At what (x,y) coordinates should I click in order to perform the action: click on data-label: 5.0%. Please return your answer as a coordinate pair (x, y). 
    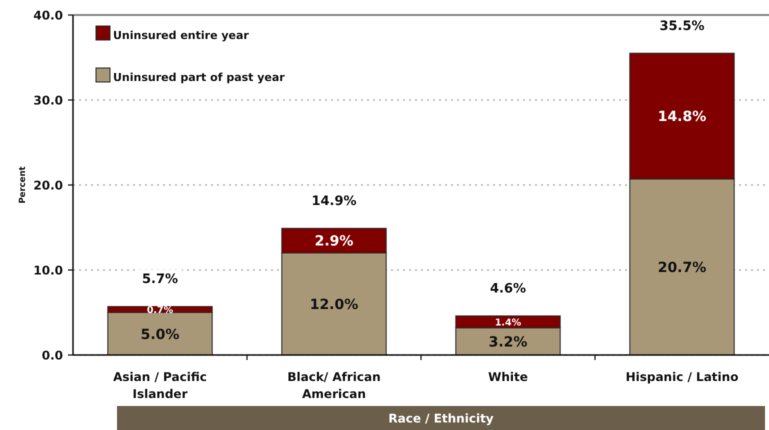
    Looking at the image, I should click on (160, 334).